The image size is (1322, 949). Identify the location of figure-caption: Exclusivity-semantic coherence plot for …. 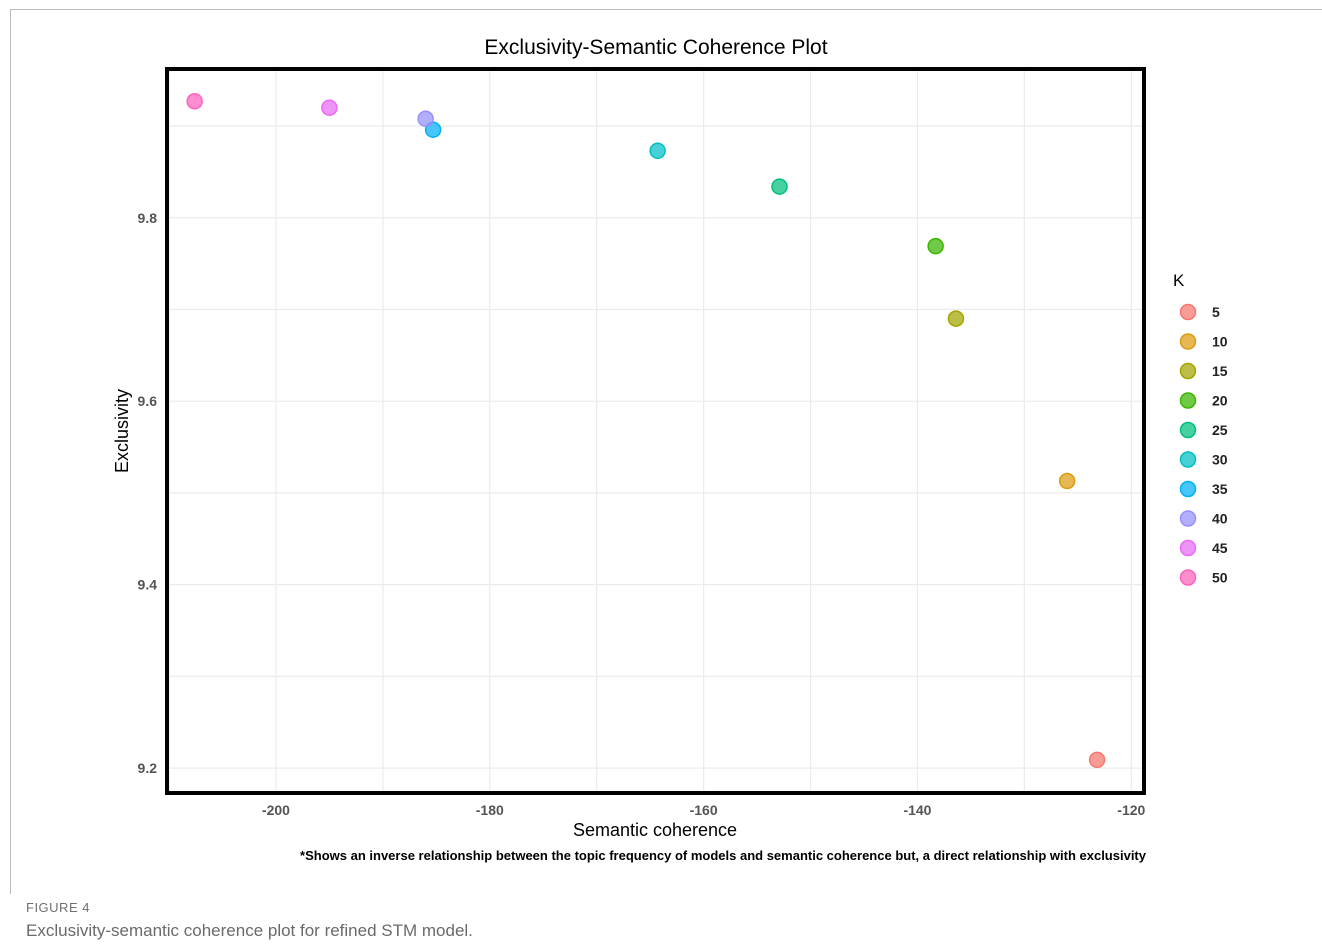
(249, 930).